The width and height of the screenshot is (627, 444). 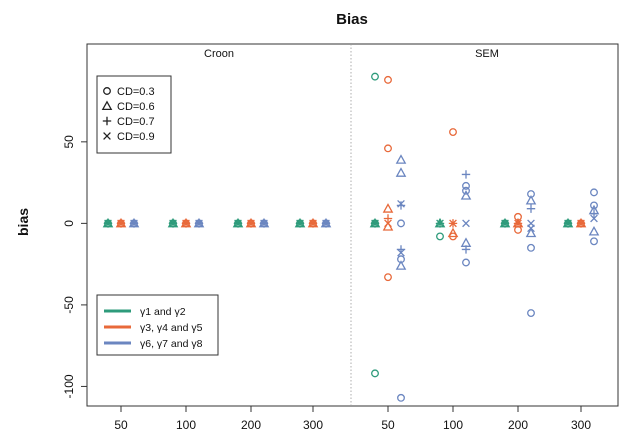 What do you see at coordinates (134, 114) in the screenshot?
I see `marker-legend: CD=0.3 CD=0.6 CD=0.7 CD=0.9` at bounding box center [134, 114].